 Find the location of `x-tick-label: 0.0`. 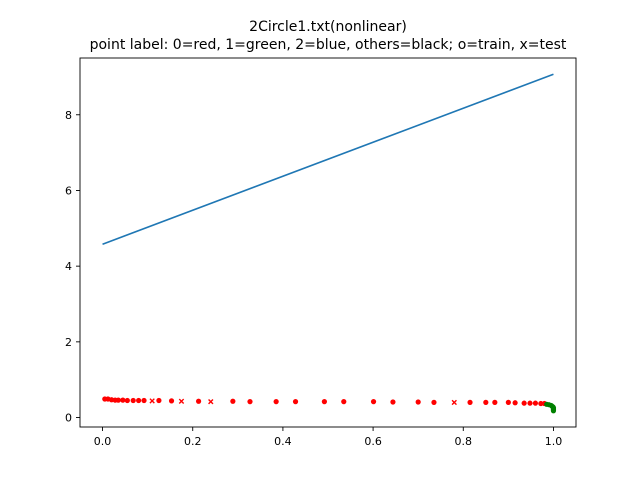

x-tick-label: 0.0 is located at coordinates (103, 441).